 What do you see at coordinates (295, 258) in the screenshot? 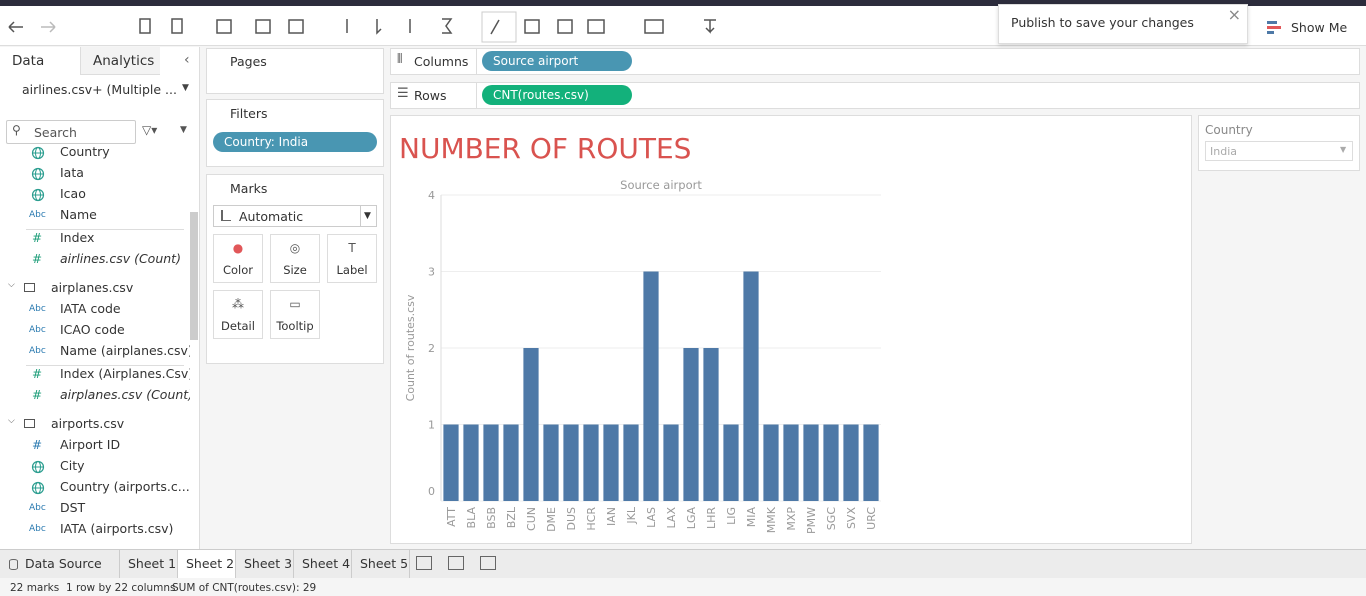
I see `marks-button: ◎ Size` at bounding box center [295, 258].